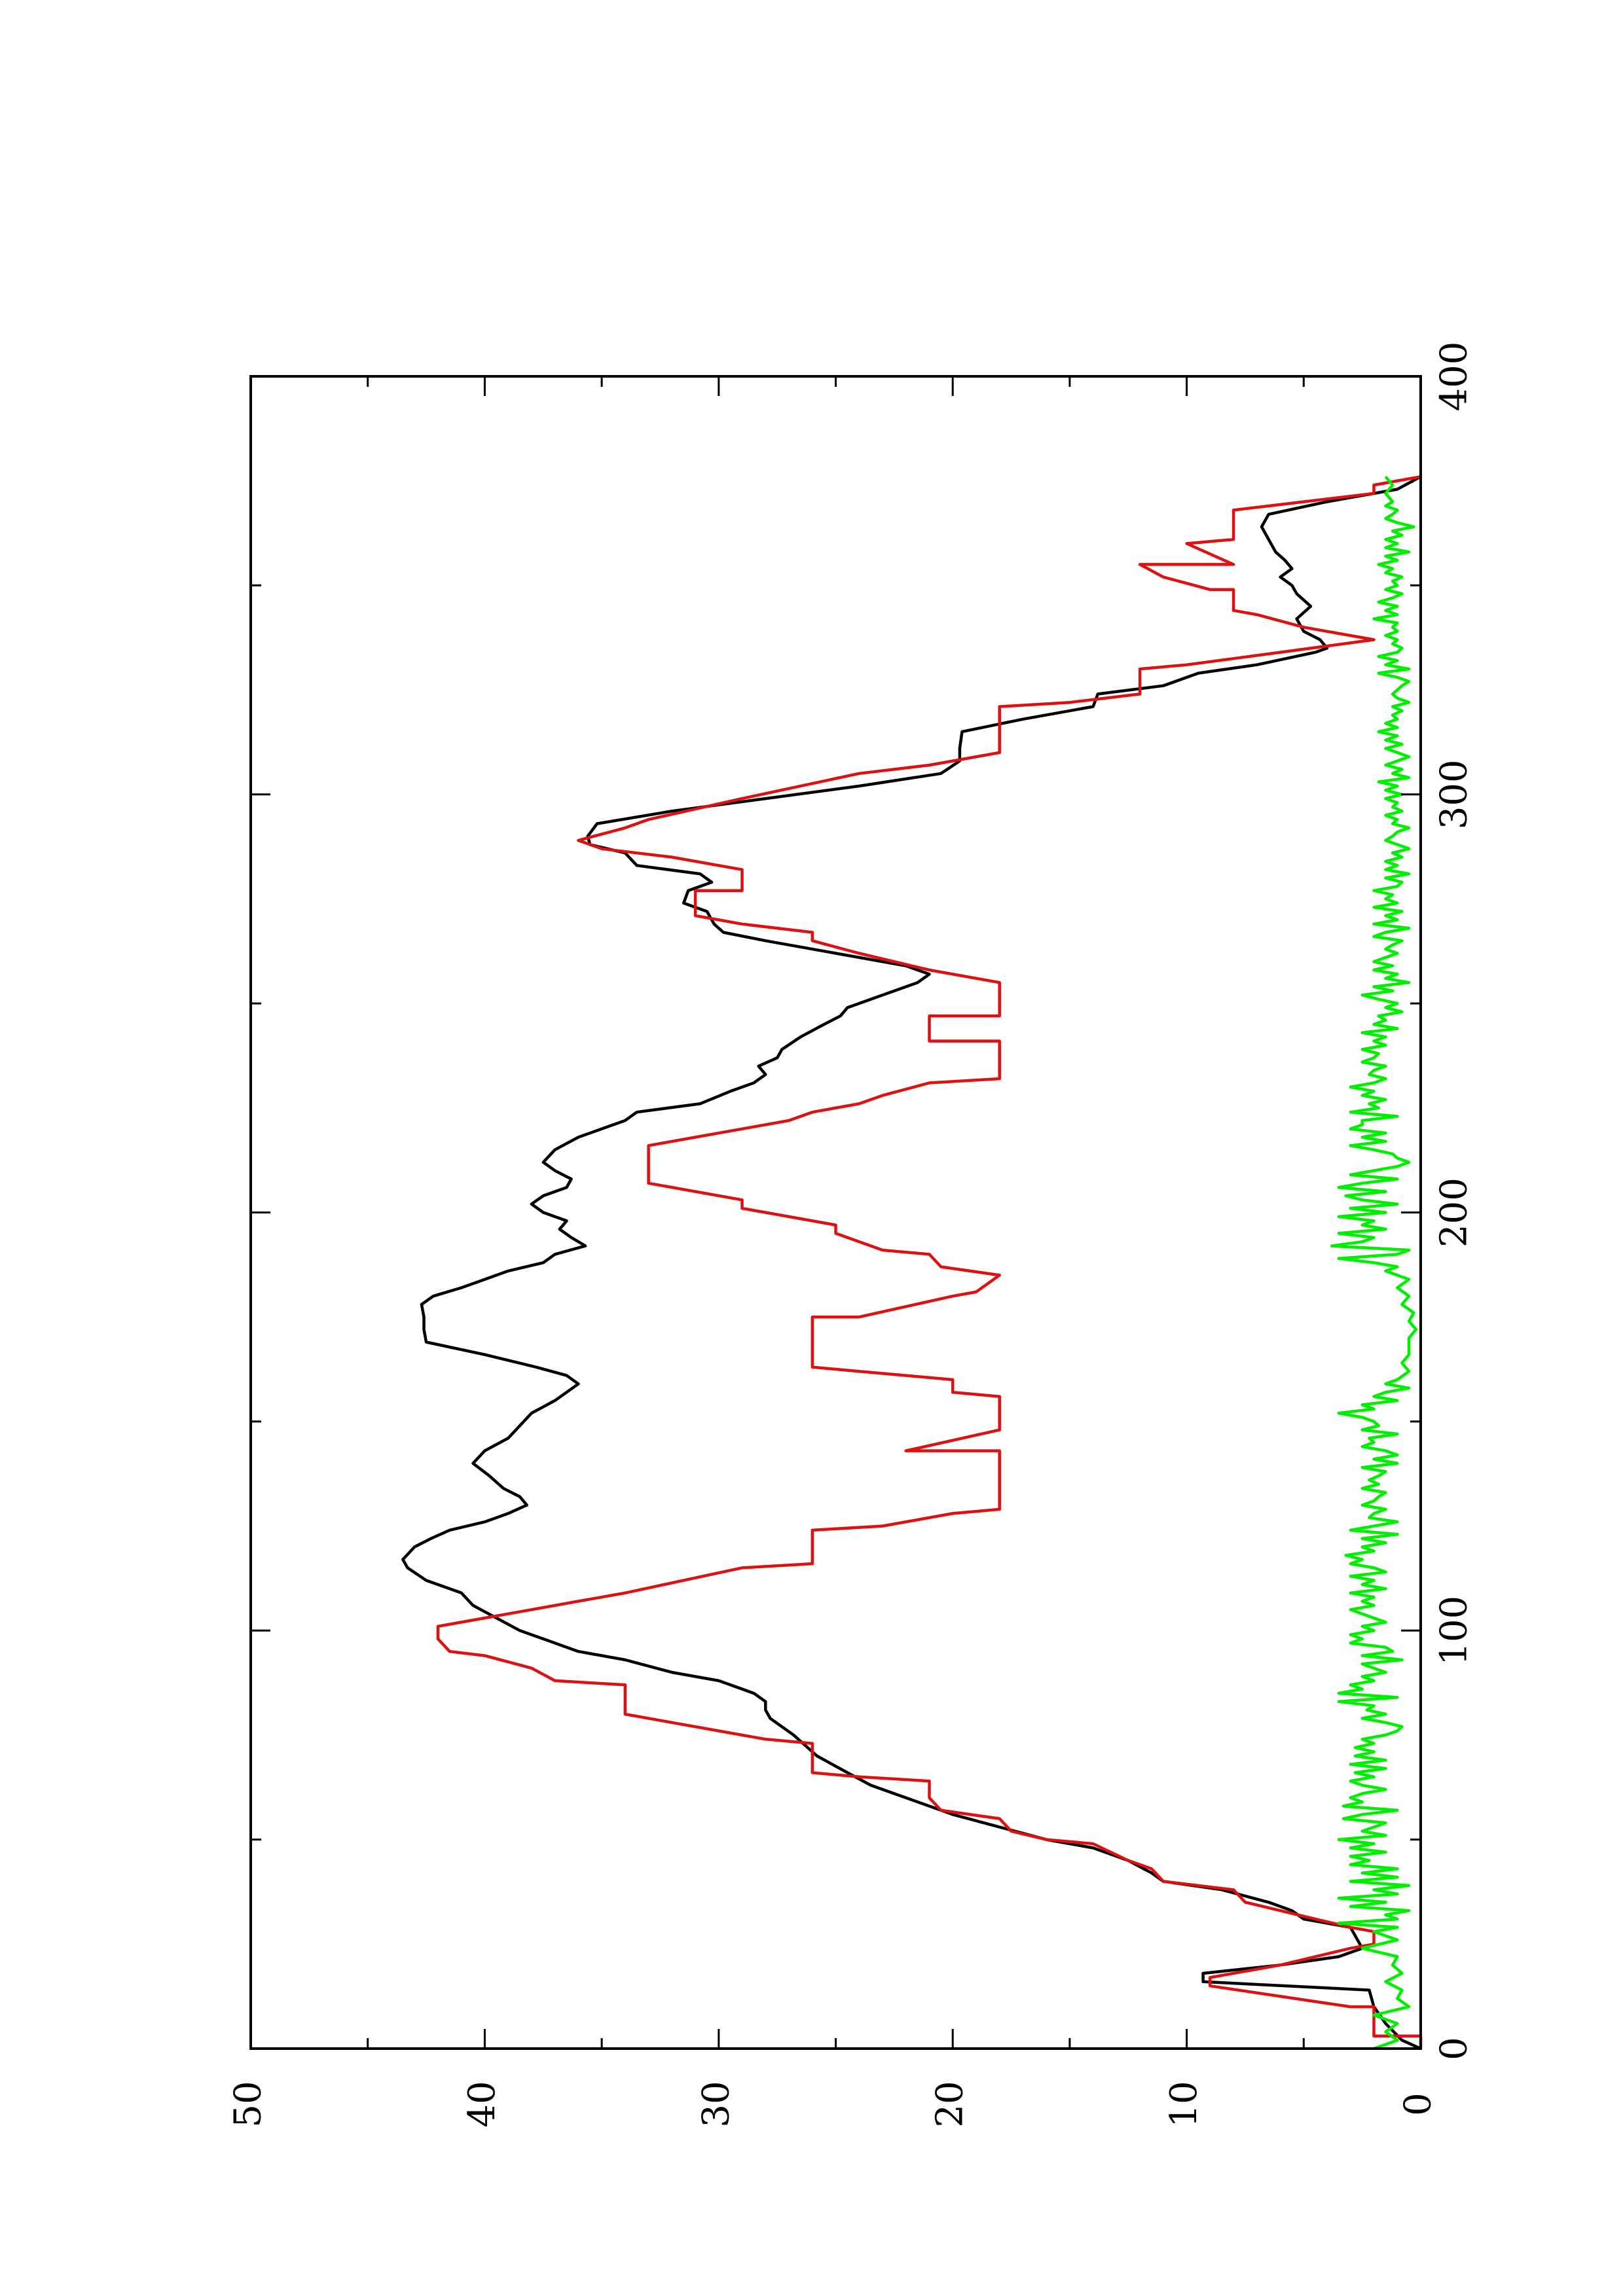 The image size is (1623, 2296). Describe the element at coordinates (248, 2104) in the screenshot. I see `y-tick-label: 50` at that location.